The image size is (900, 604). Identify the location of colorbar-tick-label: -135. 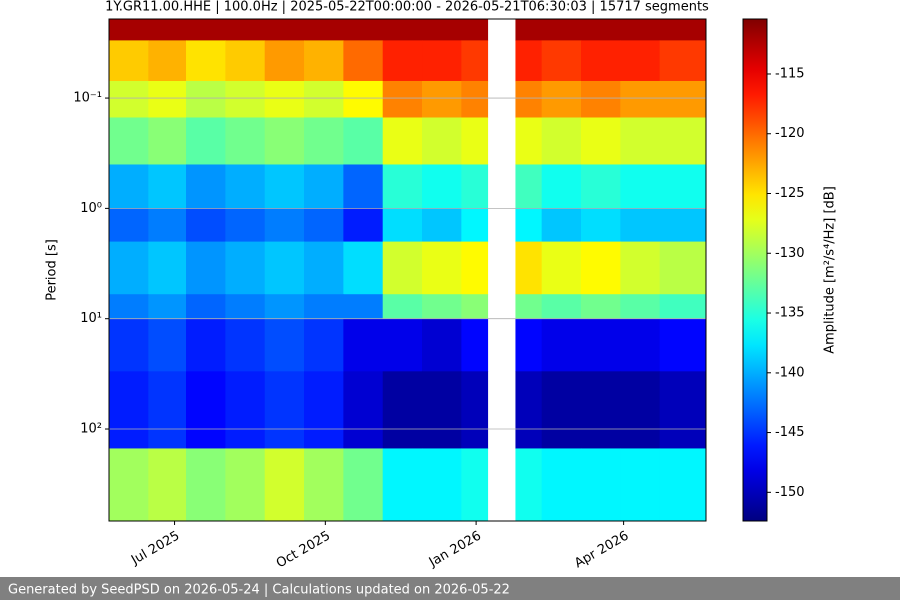
(790, 313).